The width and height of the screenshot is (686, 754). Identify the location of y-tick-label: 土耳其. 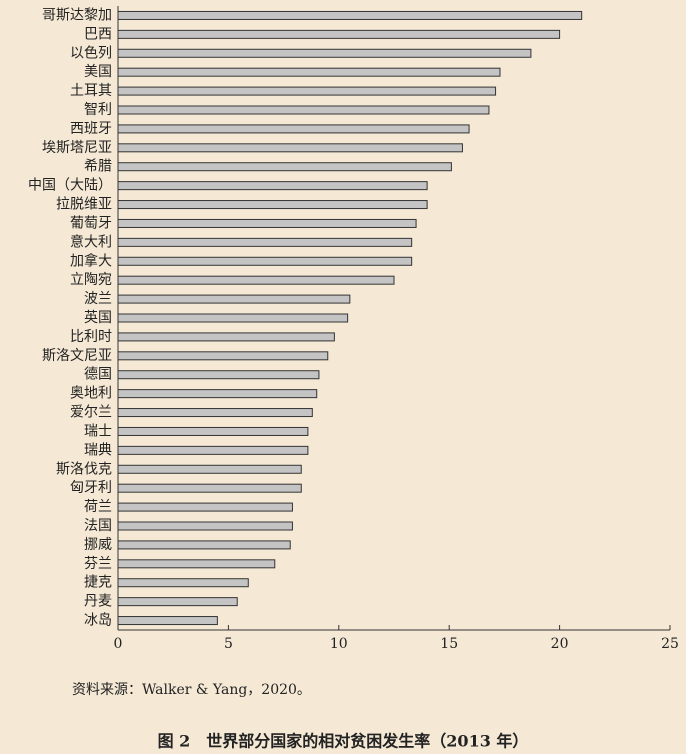
(91, 91).